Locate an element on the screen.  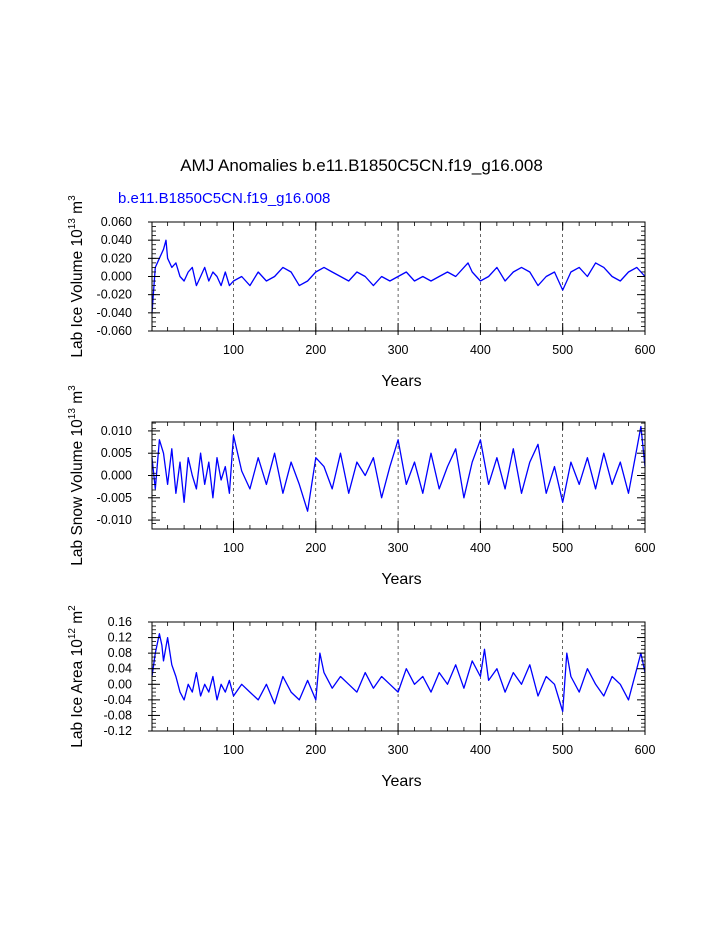
plot-frame is located at coordinates (398, 475).